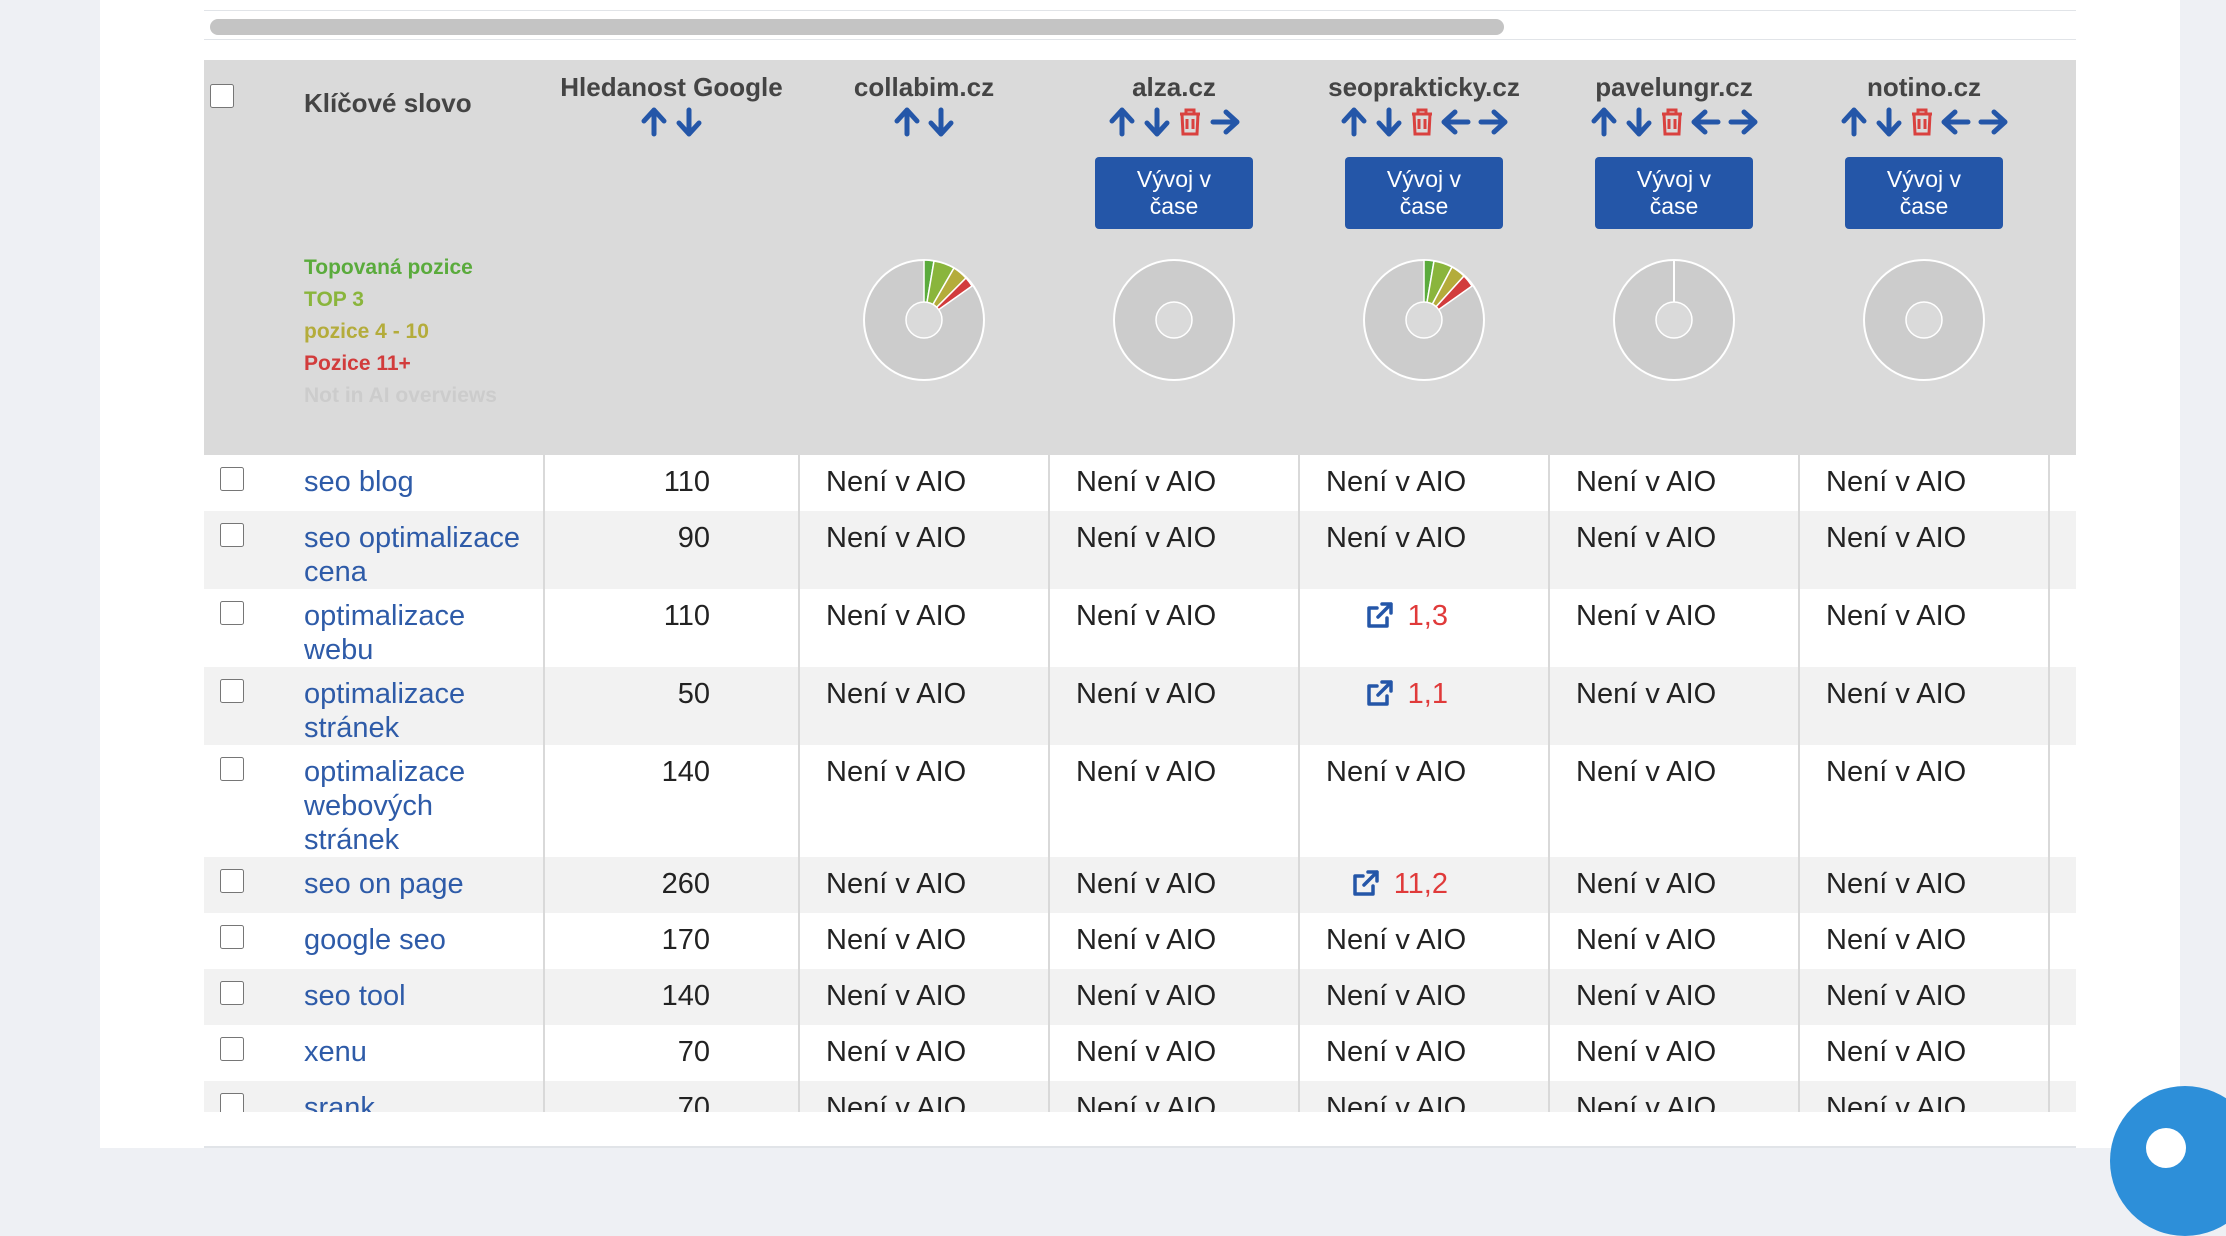 The width and height of the screenshot is (2226, 1236). What do you see at coordinates (355, 996) in the screenshot?
I see `keyword-link: seo tool` at bounding box center [355, 996].